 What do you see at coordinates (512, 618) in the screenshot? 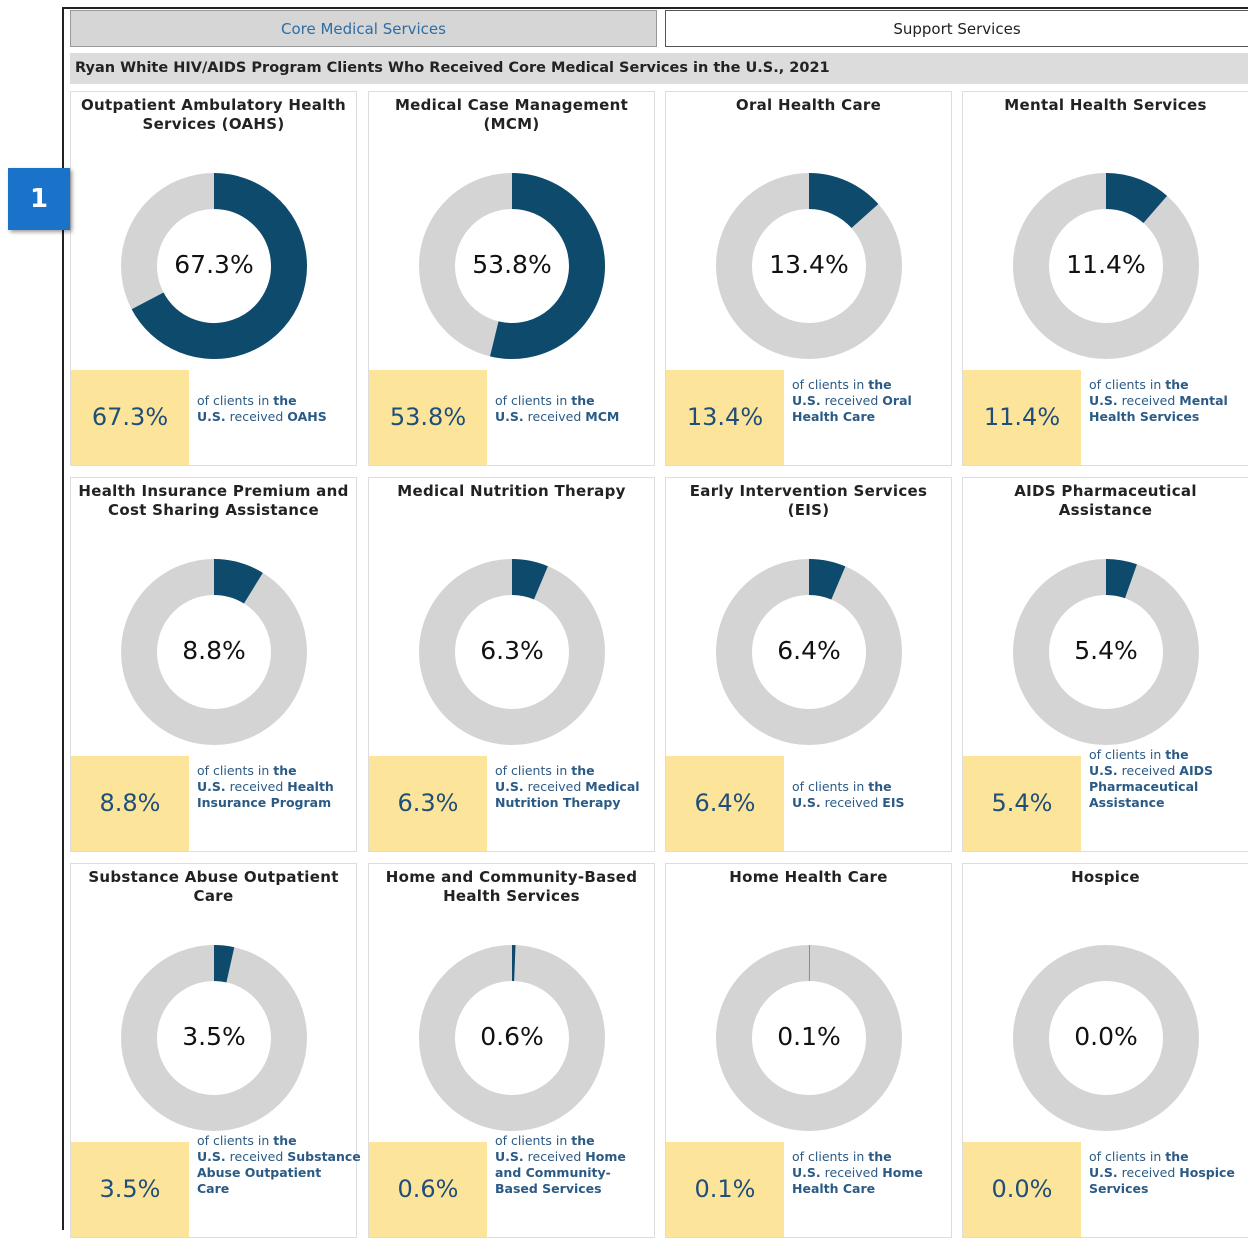
I see `donut-chart: 6.3%` at bounding box center [512, 618].